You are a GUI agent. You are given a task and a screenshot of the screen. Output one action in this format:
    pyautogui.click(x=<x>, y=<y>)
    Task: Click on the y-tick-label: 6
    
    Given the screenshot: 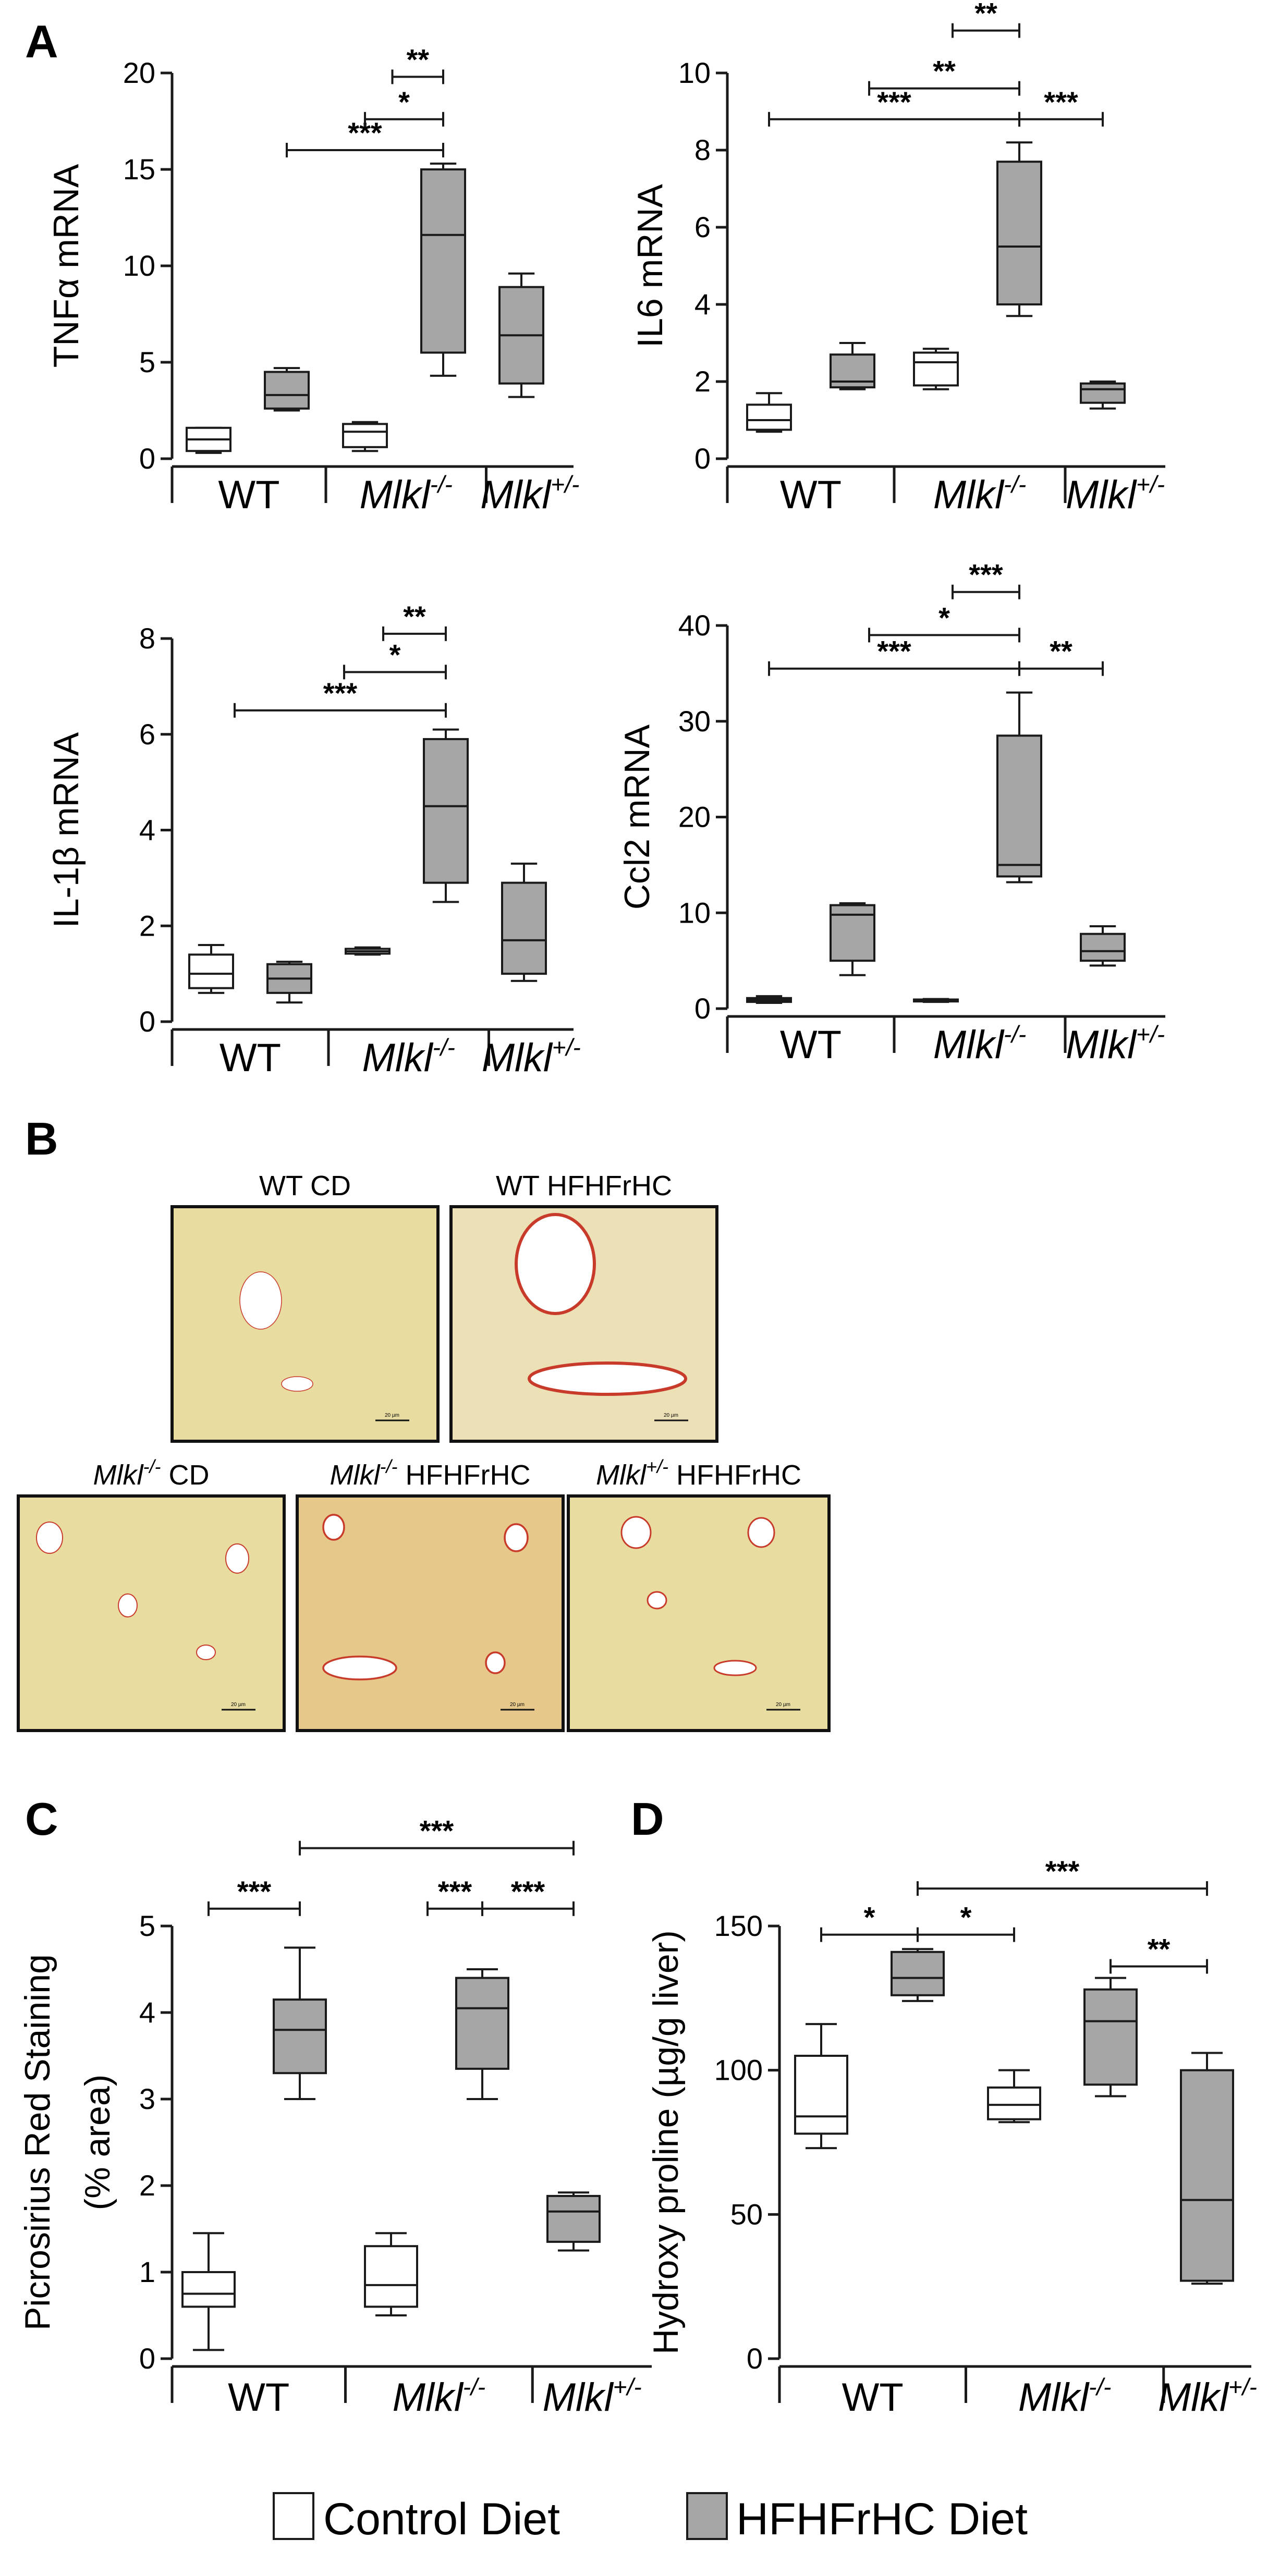 What is the action you would take?
    pyautogui.click(x=147, y=734)
    